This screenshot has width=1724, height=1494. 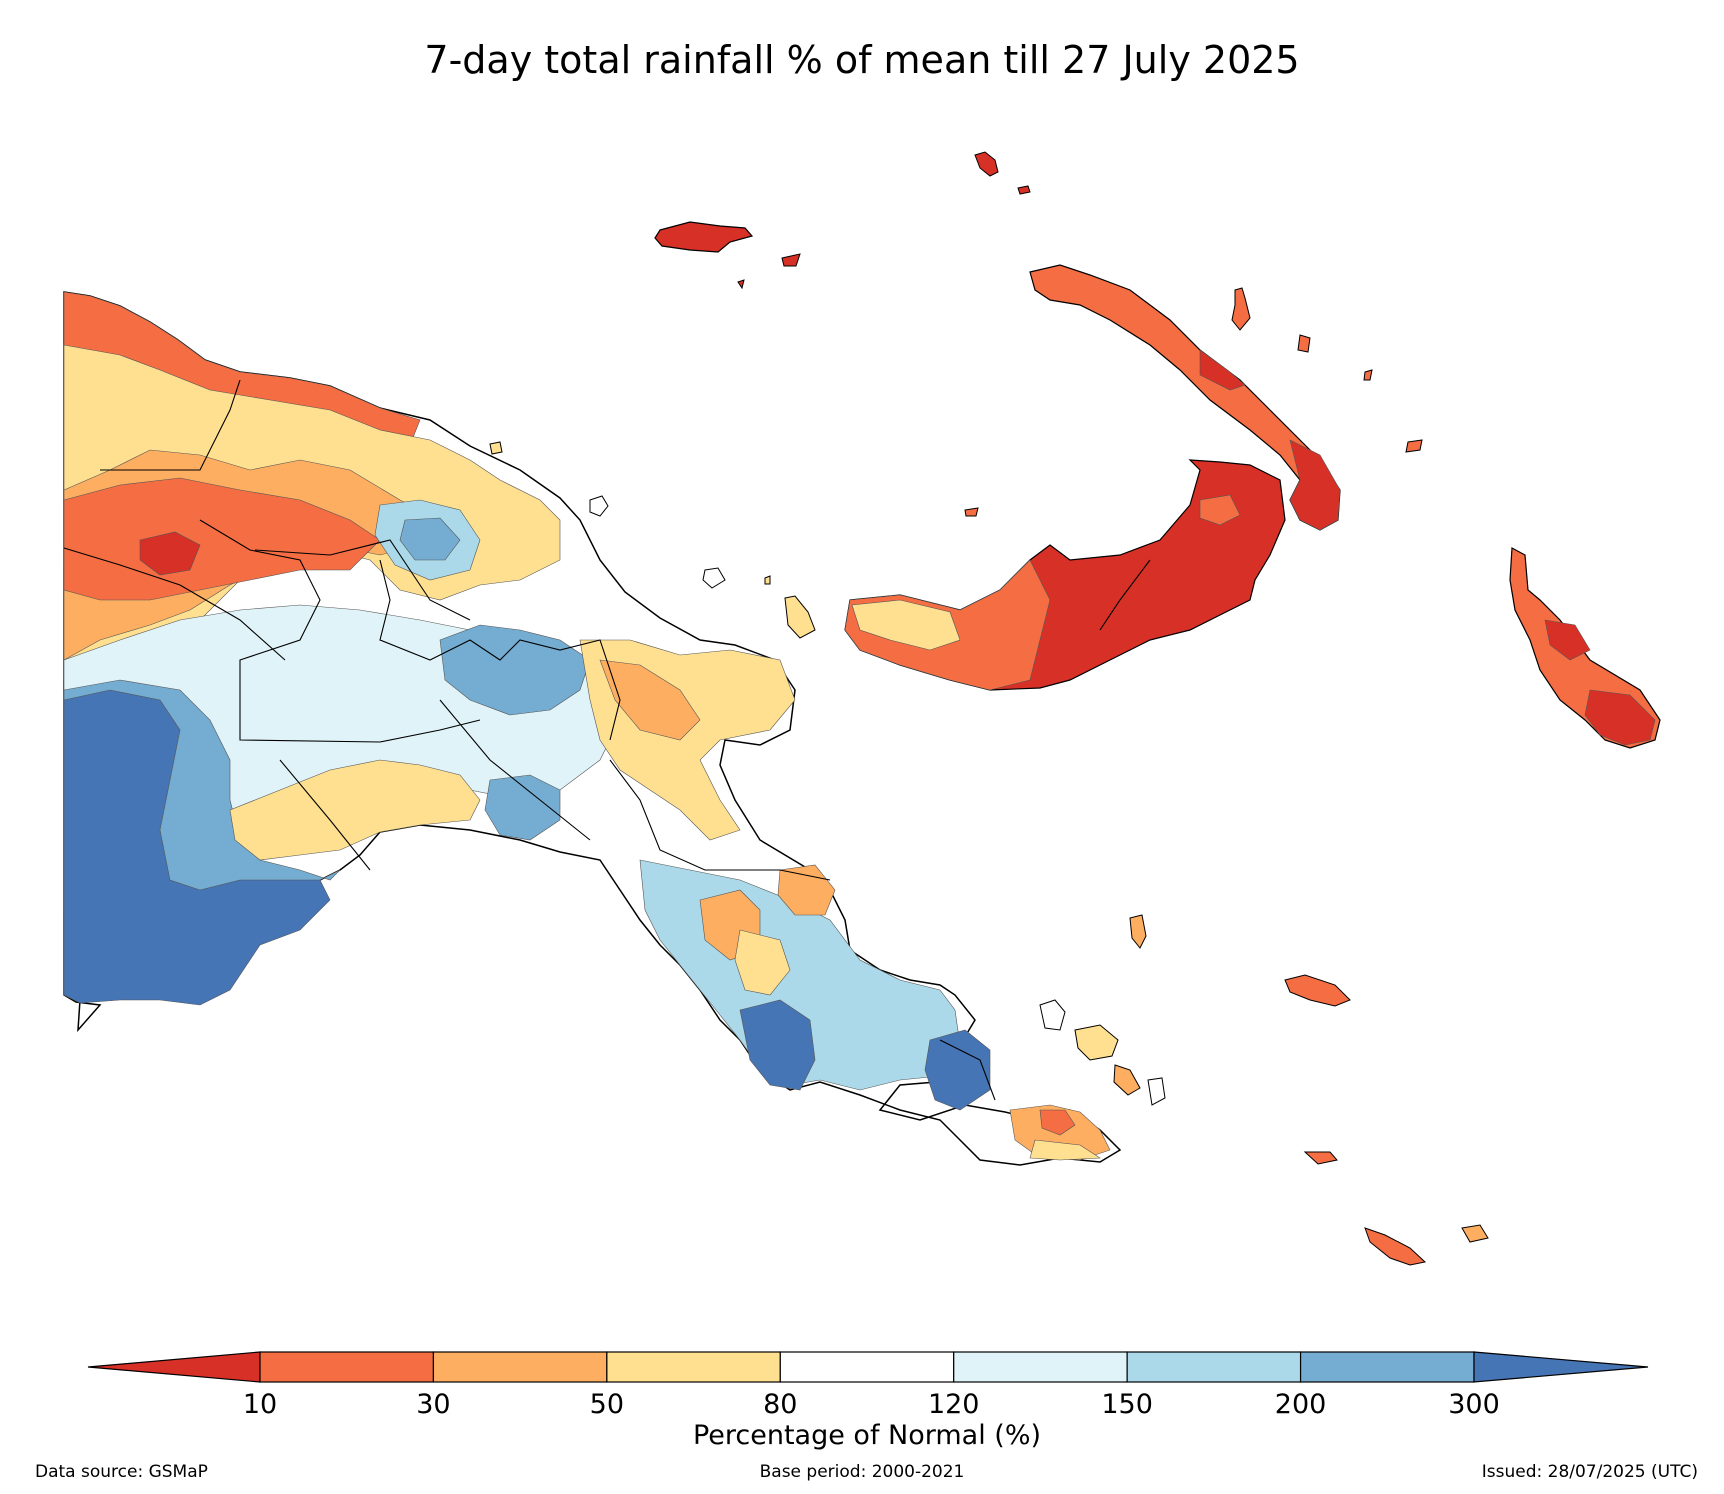 I want to click on bougainville-mid-red, so click(x=1567, y=640).